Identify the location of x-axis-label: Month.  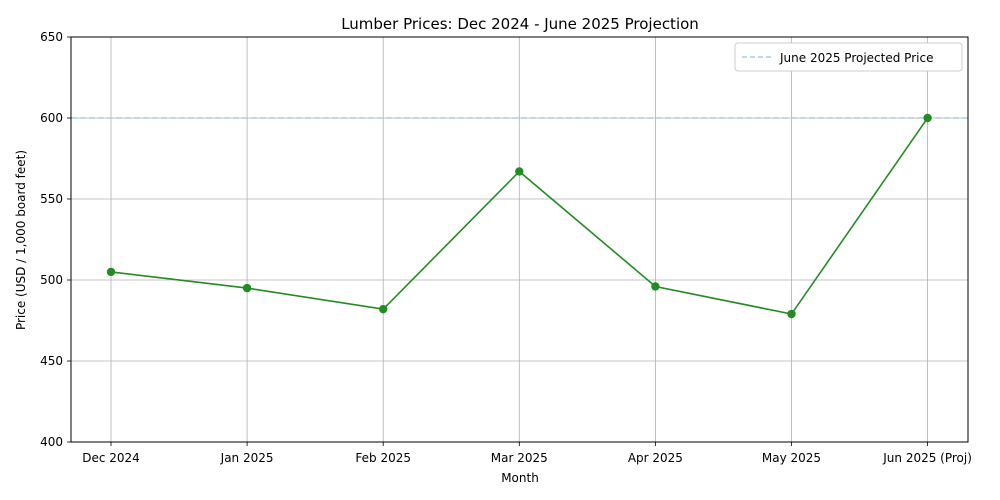
(520, 478).